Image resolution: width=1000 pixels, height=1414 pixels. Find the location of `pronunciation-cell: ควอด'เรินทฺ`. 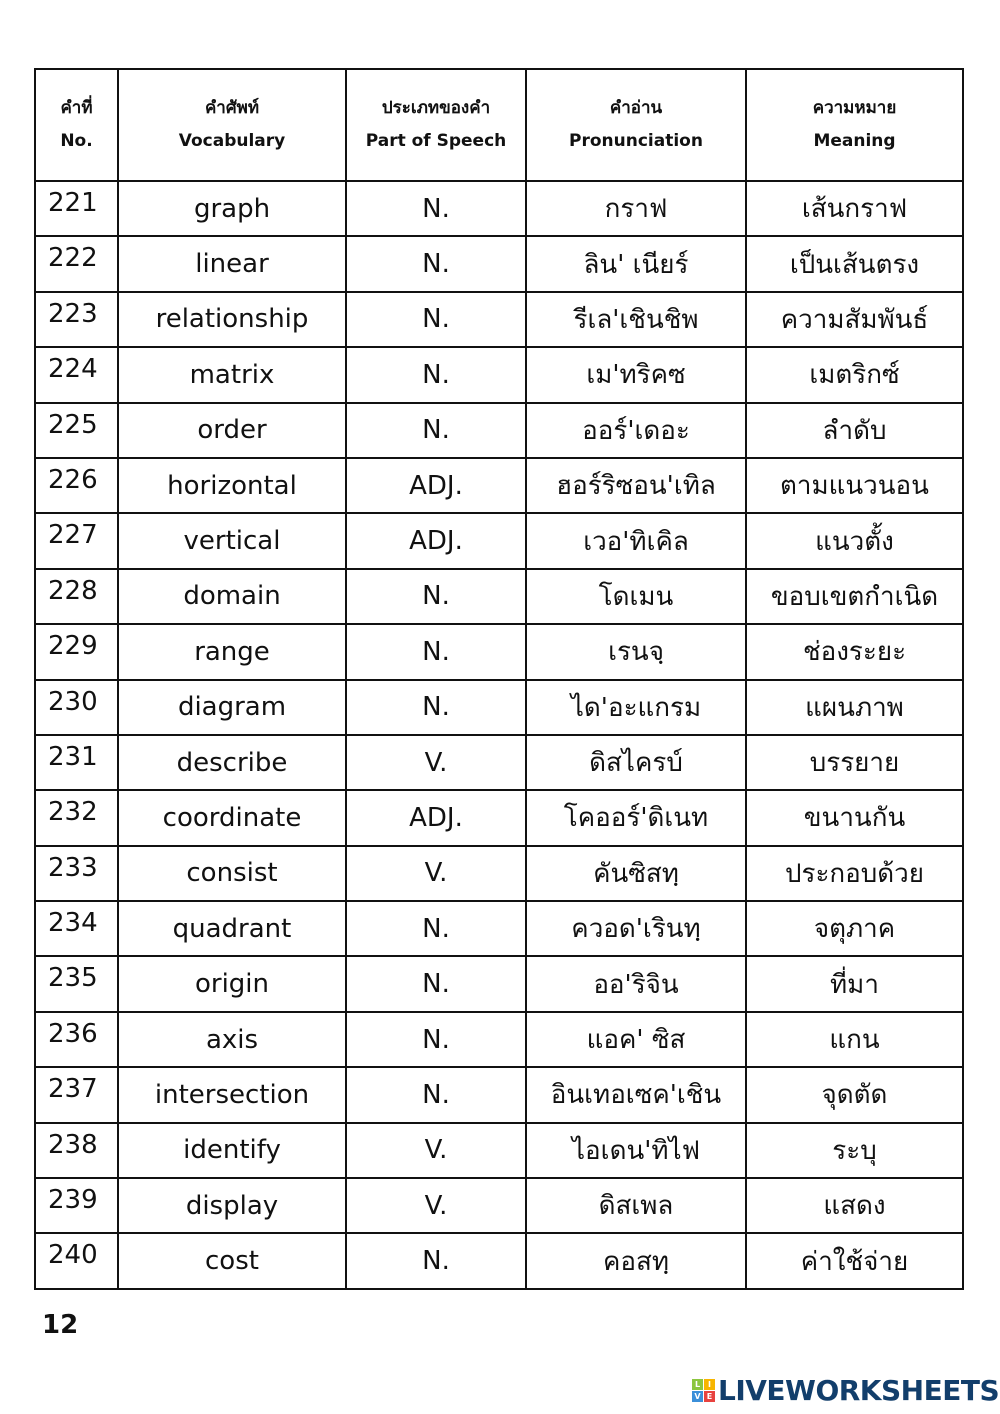

pronunciation-cell: ควอด'เรินทฺ is located at coordinates (636, 929).